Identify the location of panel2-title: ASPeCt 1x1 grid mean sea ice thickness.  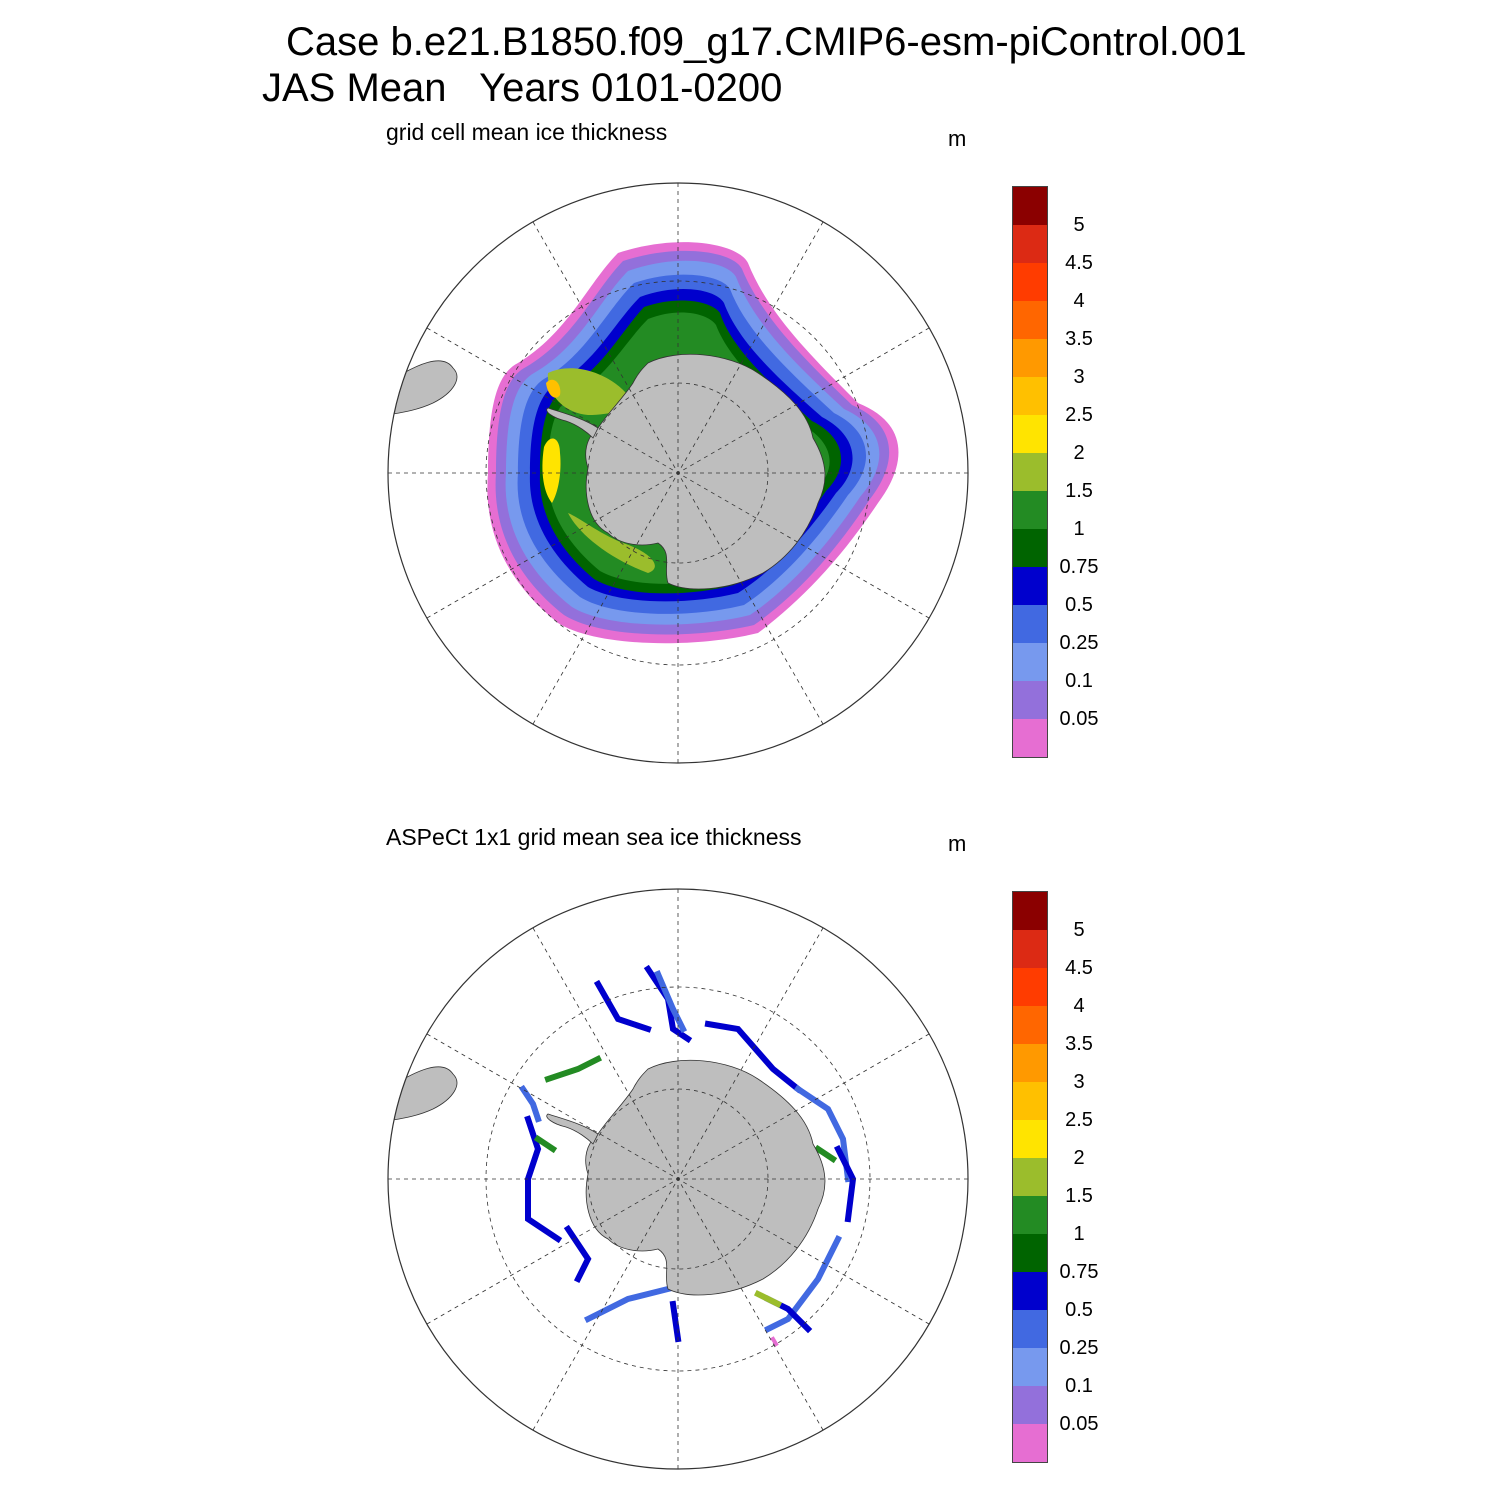
(594, 837).